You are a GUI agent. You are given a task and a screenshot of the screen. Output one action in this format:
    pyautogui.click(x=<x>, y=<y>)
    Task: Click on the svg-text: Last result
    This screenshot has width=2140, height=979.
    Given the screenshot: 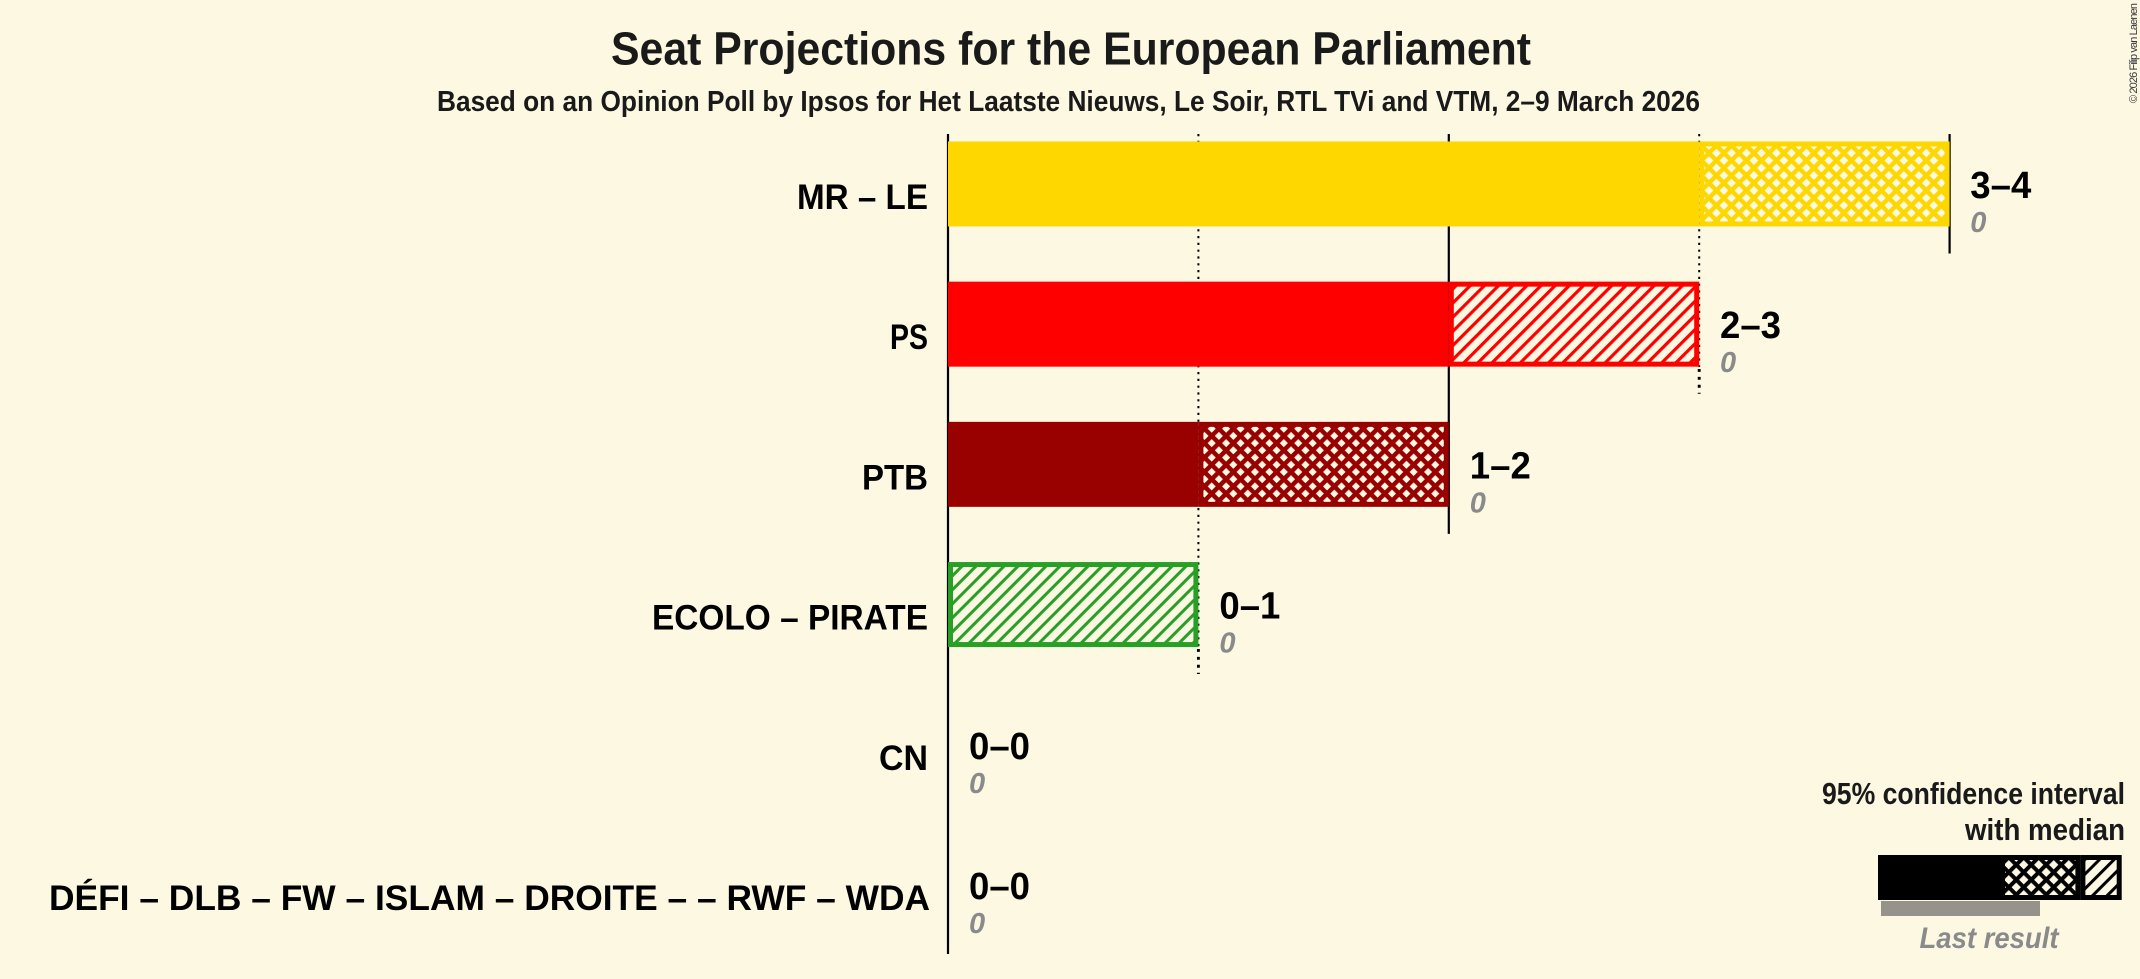 What is the action you would take?
    pyautogui.click(x=1990, y=938)
    